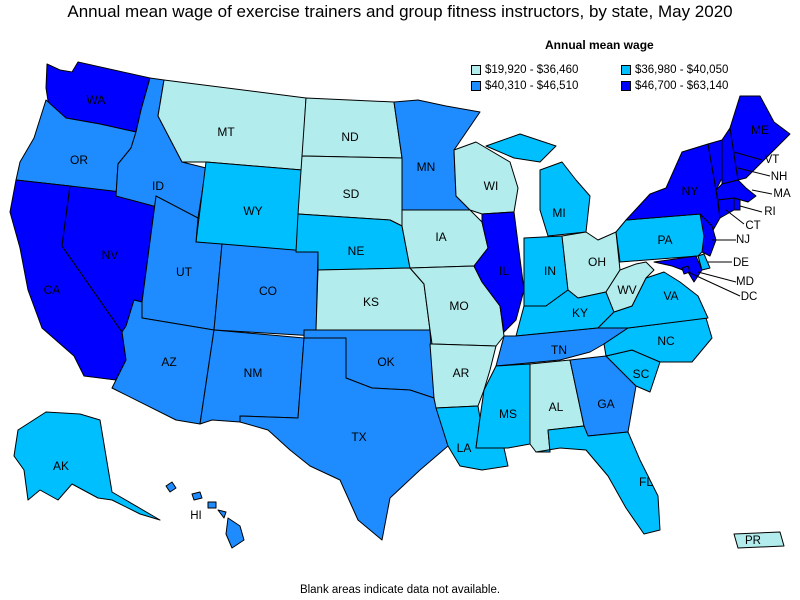 This screenshot has width=800, height=600. What do you see at coordinates (110, 255) in the screenshot?
I see `label-nv: NV` at bounding box center [110, 255].